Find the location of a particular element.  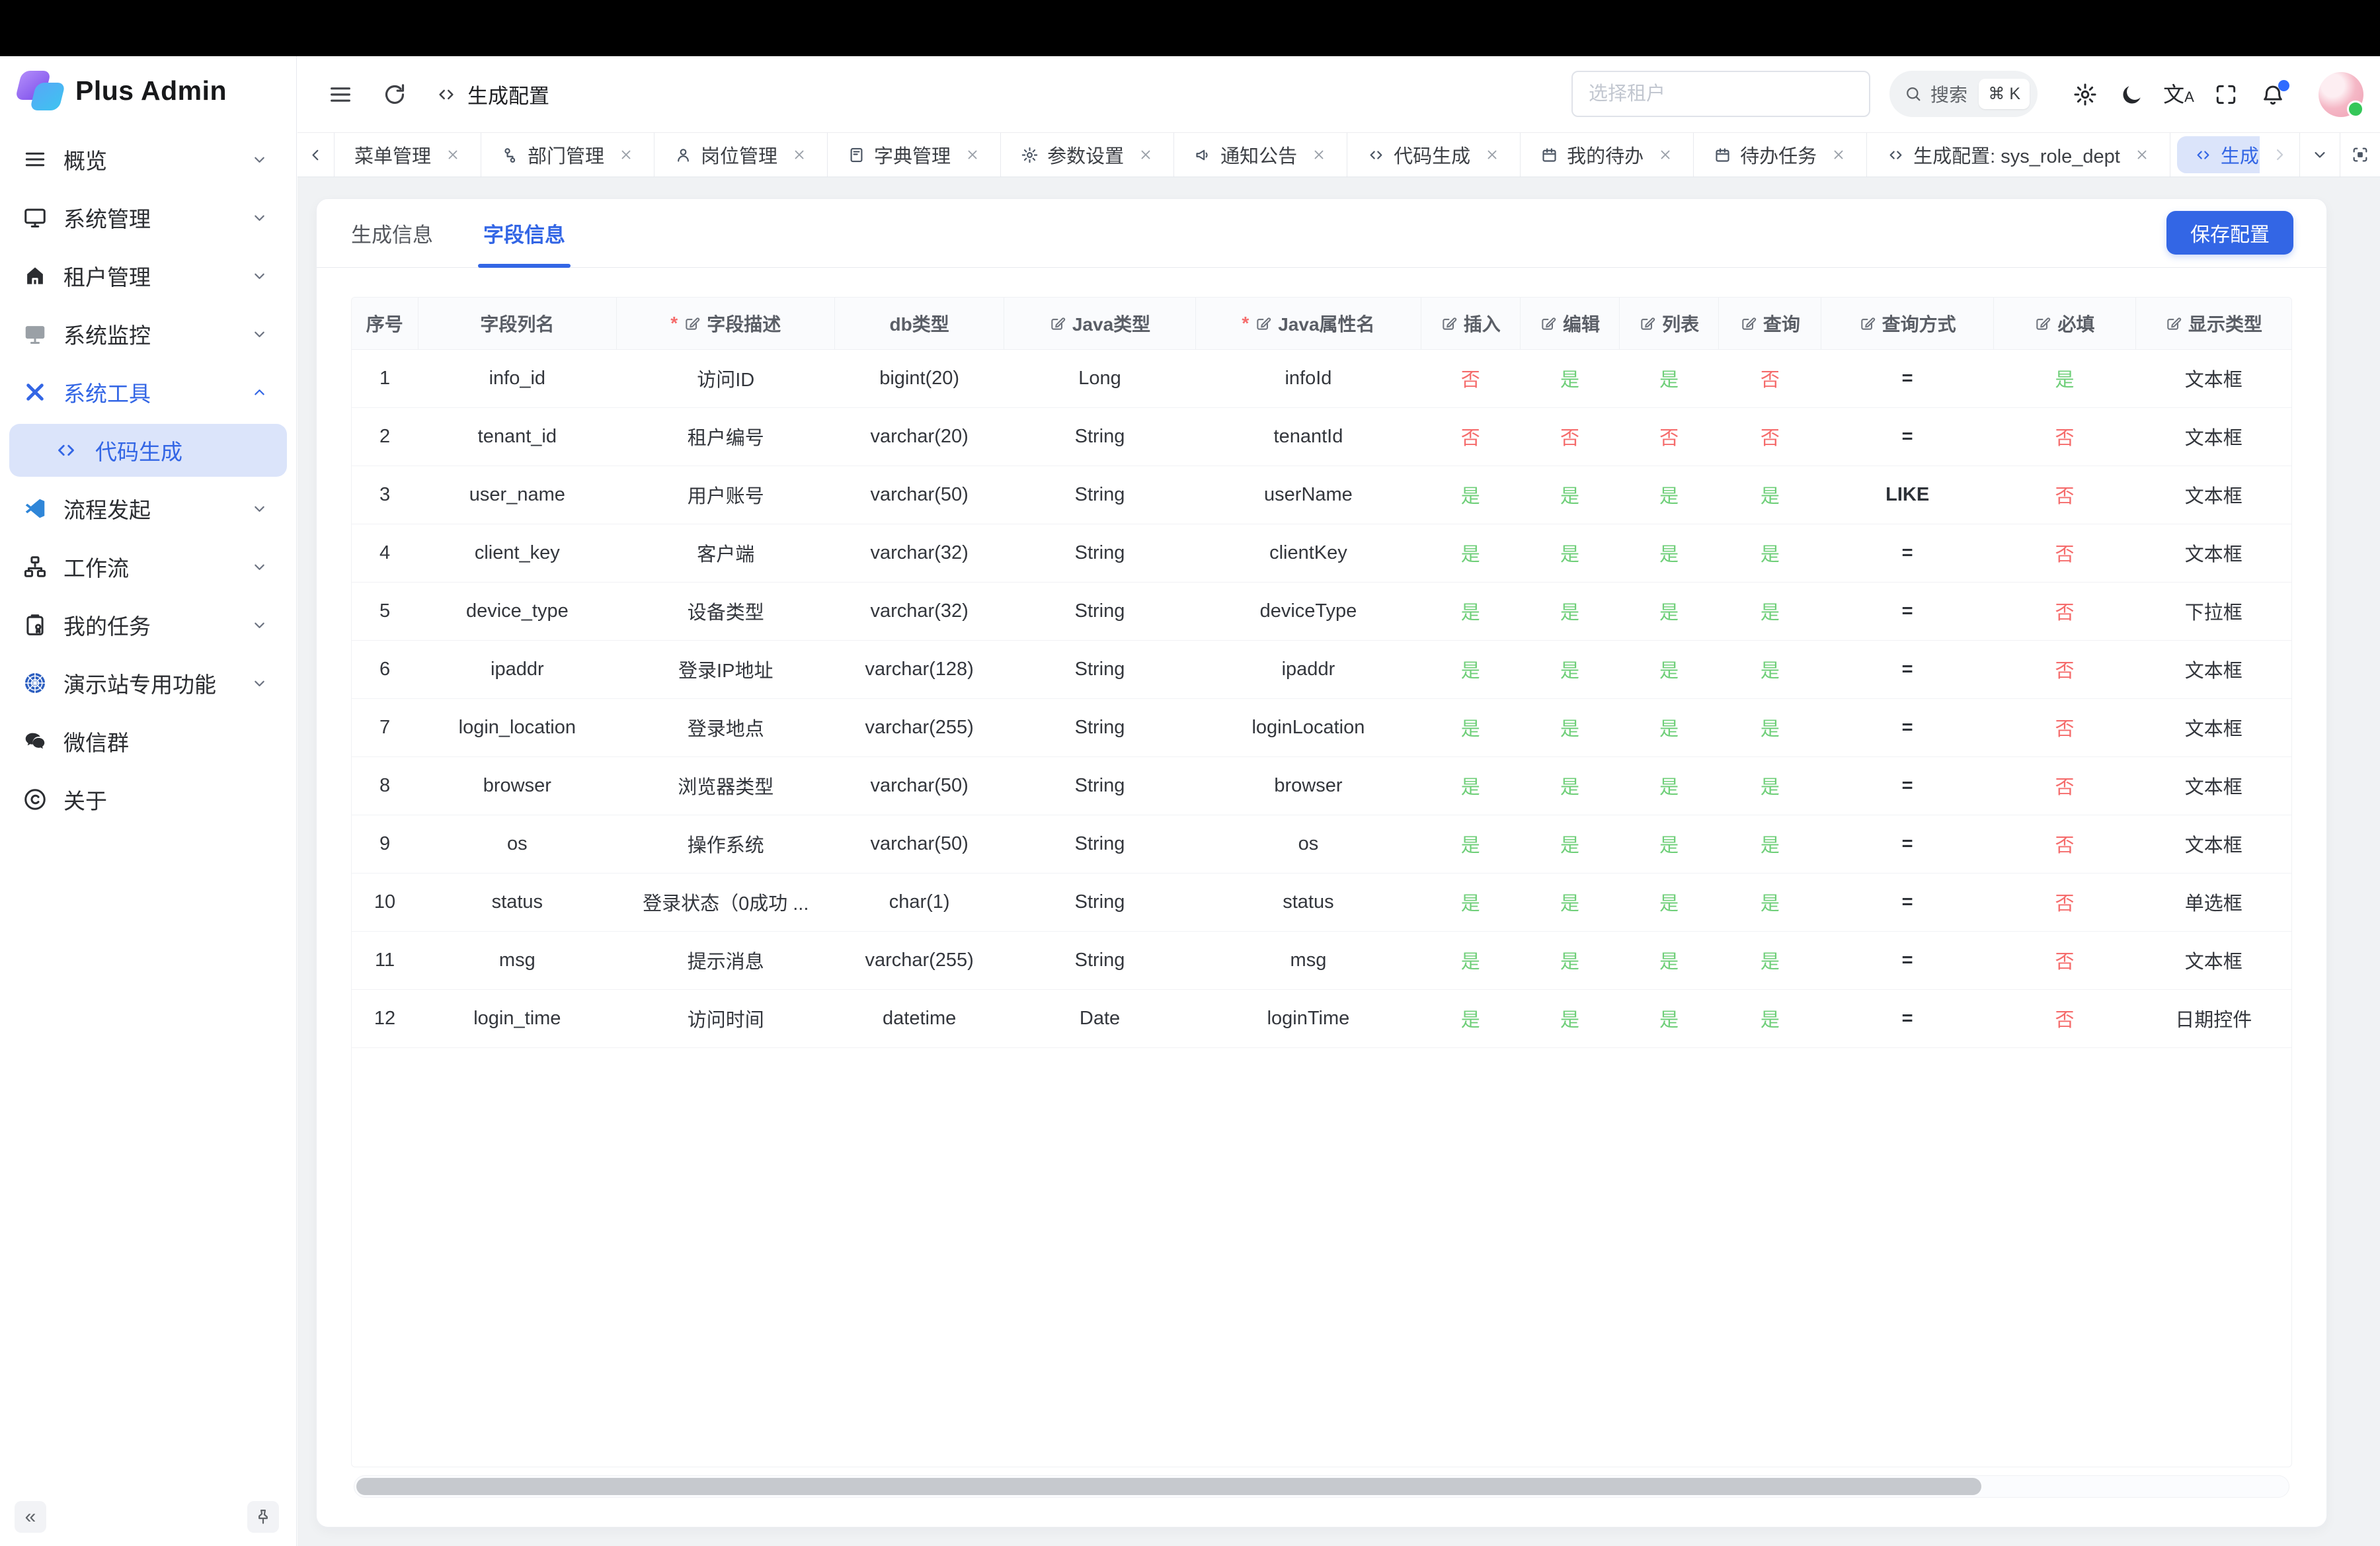

sidebar-item-overview: 概览 is located at coordinates (148, 159).